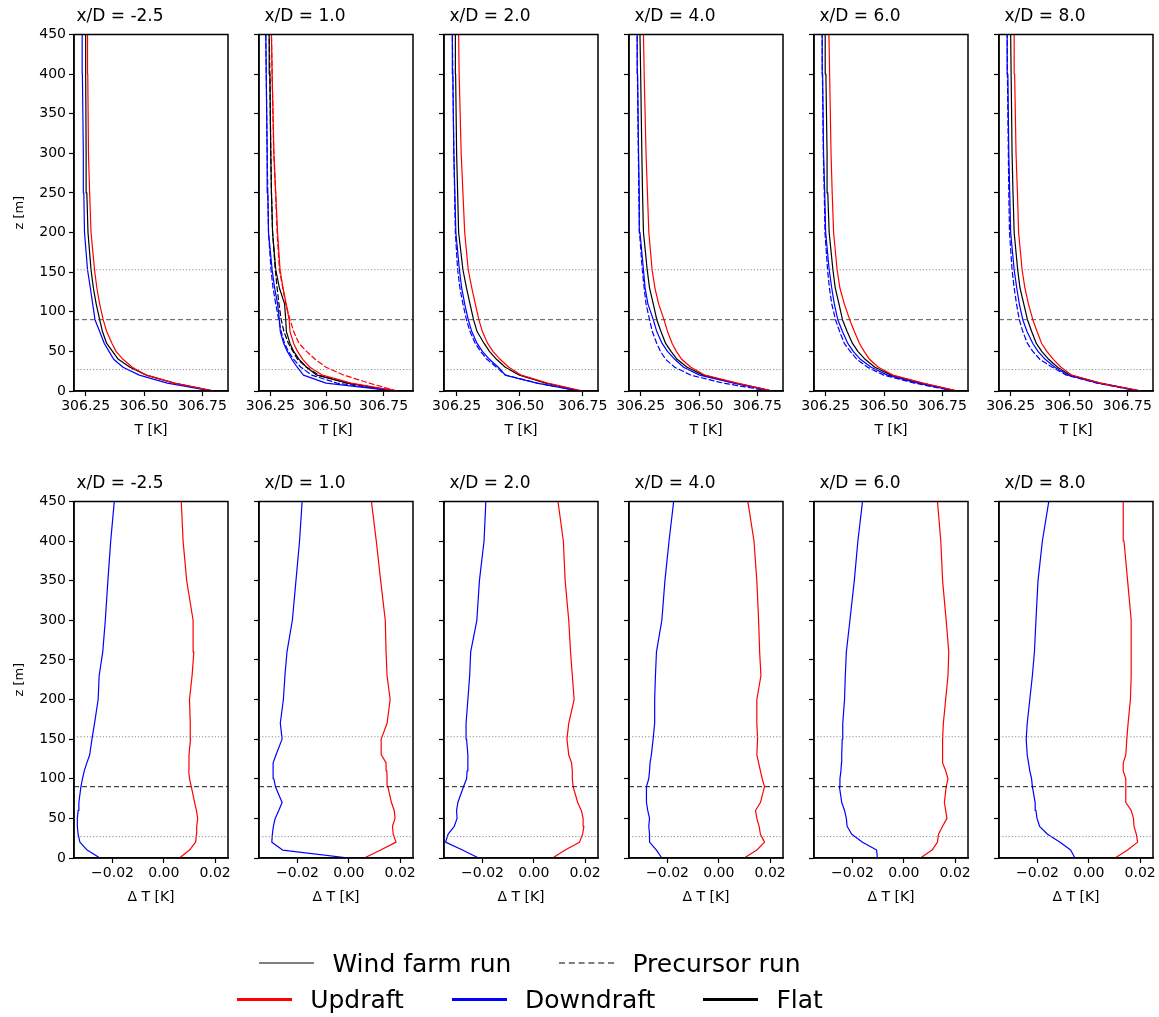 This screenshot has width=1159, height=1017. What do you see at coordinates (590, 999) in the screenshot?
I see `legend-label: Downdraft` at bounding box center [590, 999].